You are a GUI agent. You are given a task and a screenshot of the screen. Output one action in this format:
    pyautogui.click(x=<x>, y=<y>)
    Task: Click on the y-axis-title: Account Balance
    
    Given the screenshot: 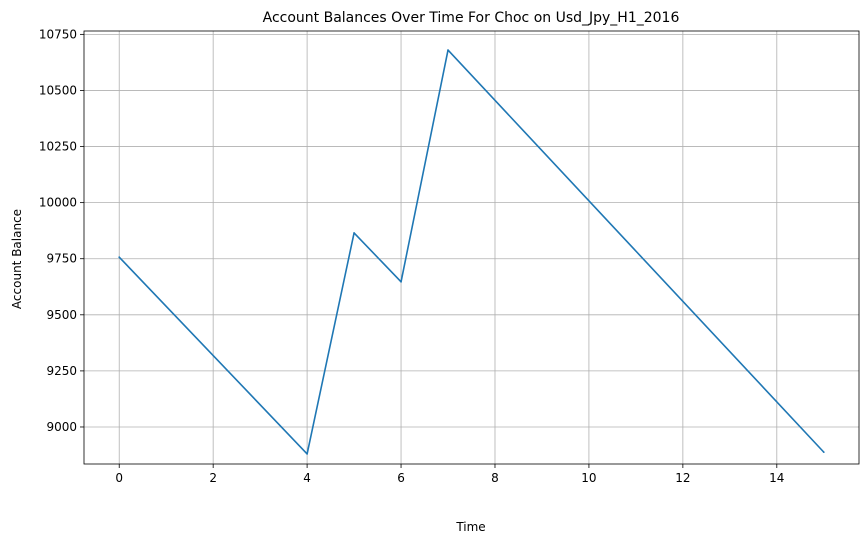 What is the action you would take?
    pyautogui.click(x=17, y=259)
    